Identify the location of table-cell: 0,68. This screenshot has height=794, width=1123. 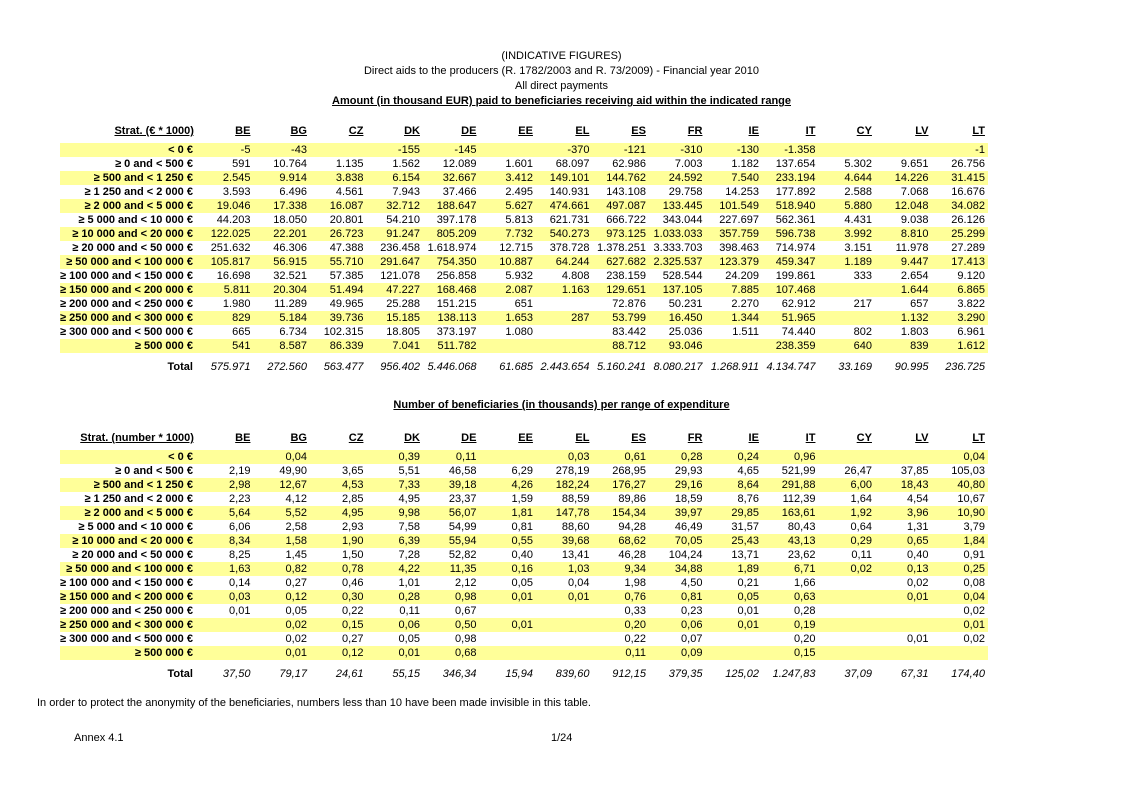
(451, 653).